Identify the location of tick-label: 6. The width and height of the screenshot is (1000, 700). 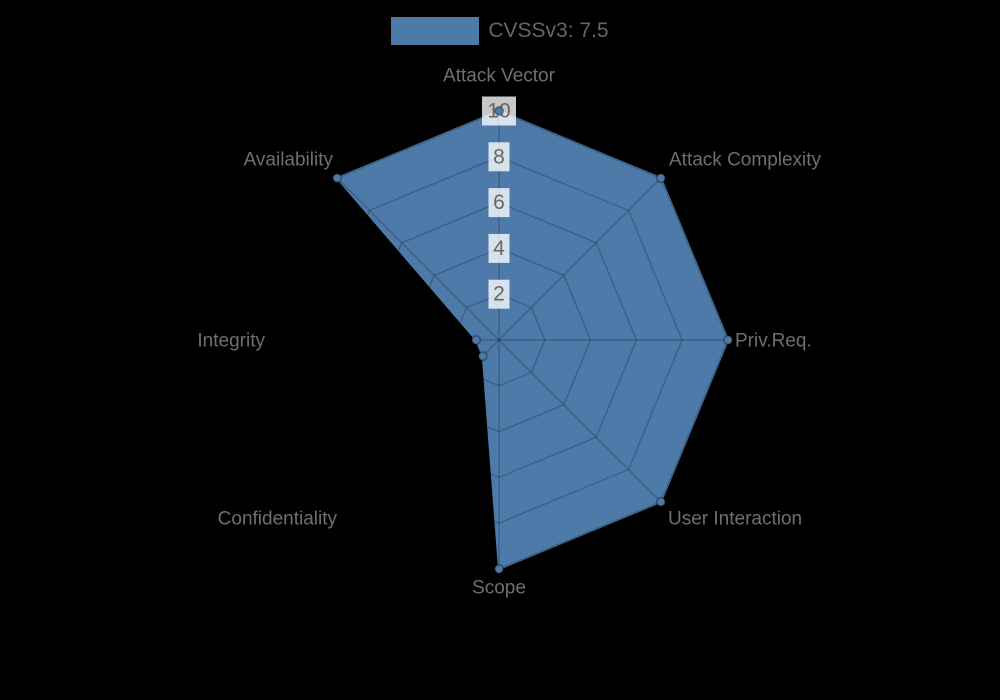
(499, 202).